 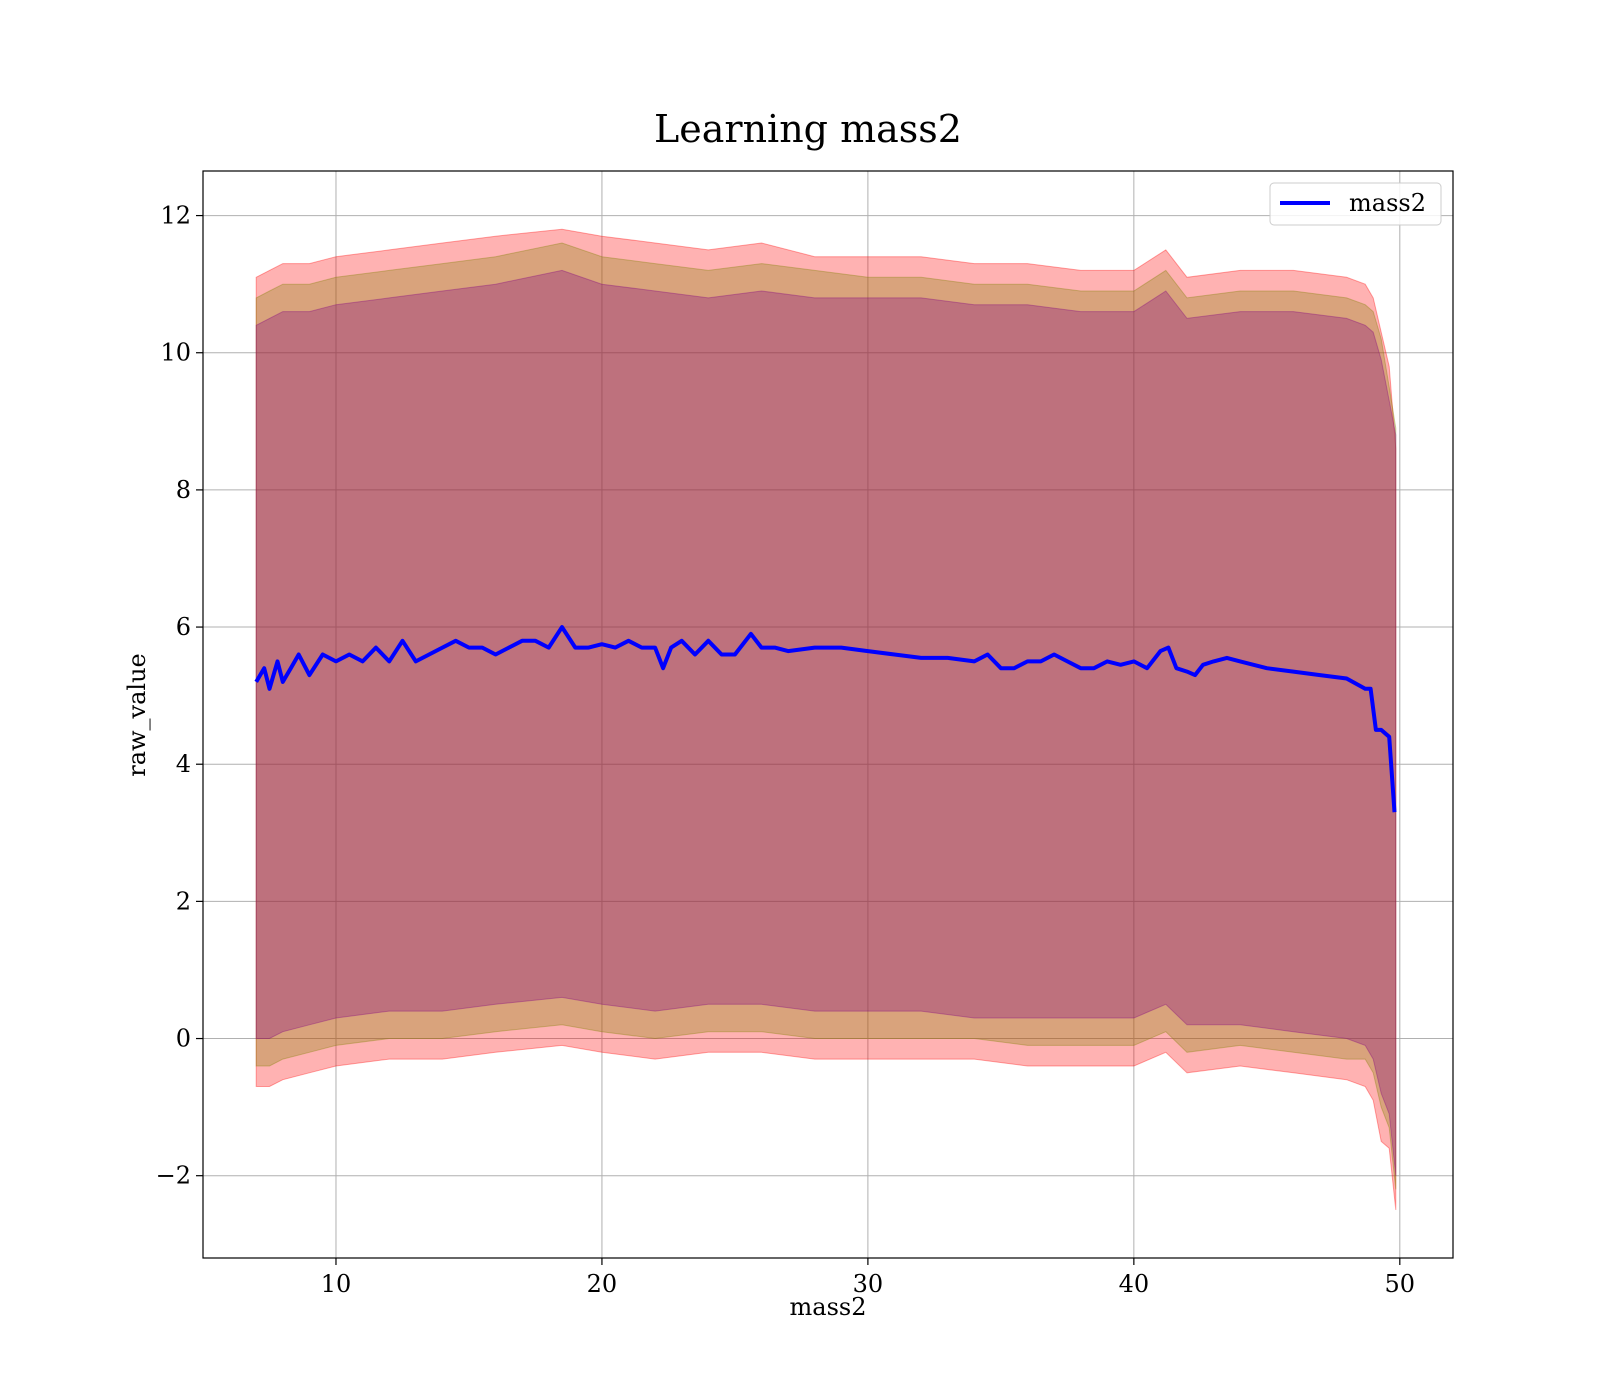 What do you see at coordinates (1134, 1284) in the screenshot?
I see `x-tick-label: 40` at bounding box center [1134, 1284].